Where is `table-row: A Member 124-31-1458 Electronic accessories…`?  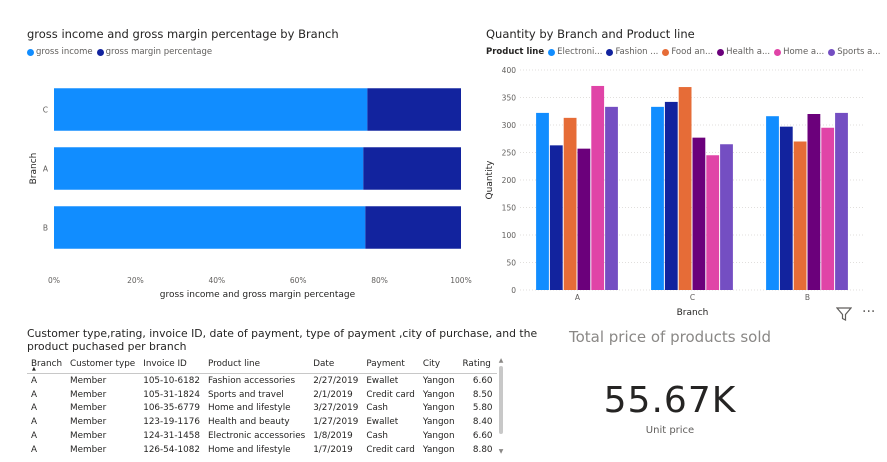 table-row: A Member 124-31-1458 Electronic accessories… is located at coordinates (262, 436).